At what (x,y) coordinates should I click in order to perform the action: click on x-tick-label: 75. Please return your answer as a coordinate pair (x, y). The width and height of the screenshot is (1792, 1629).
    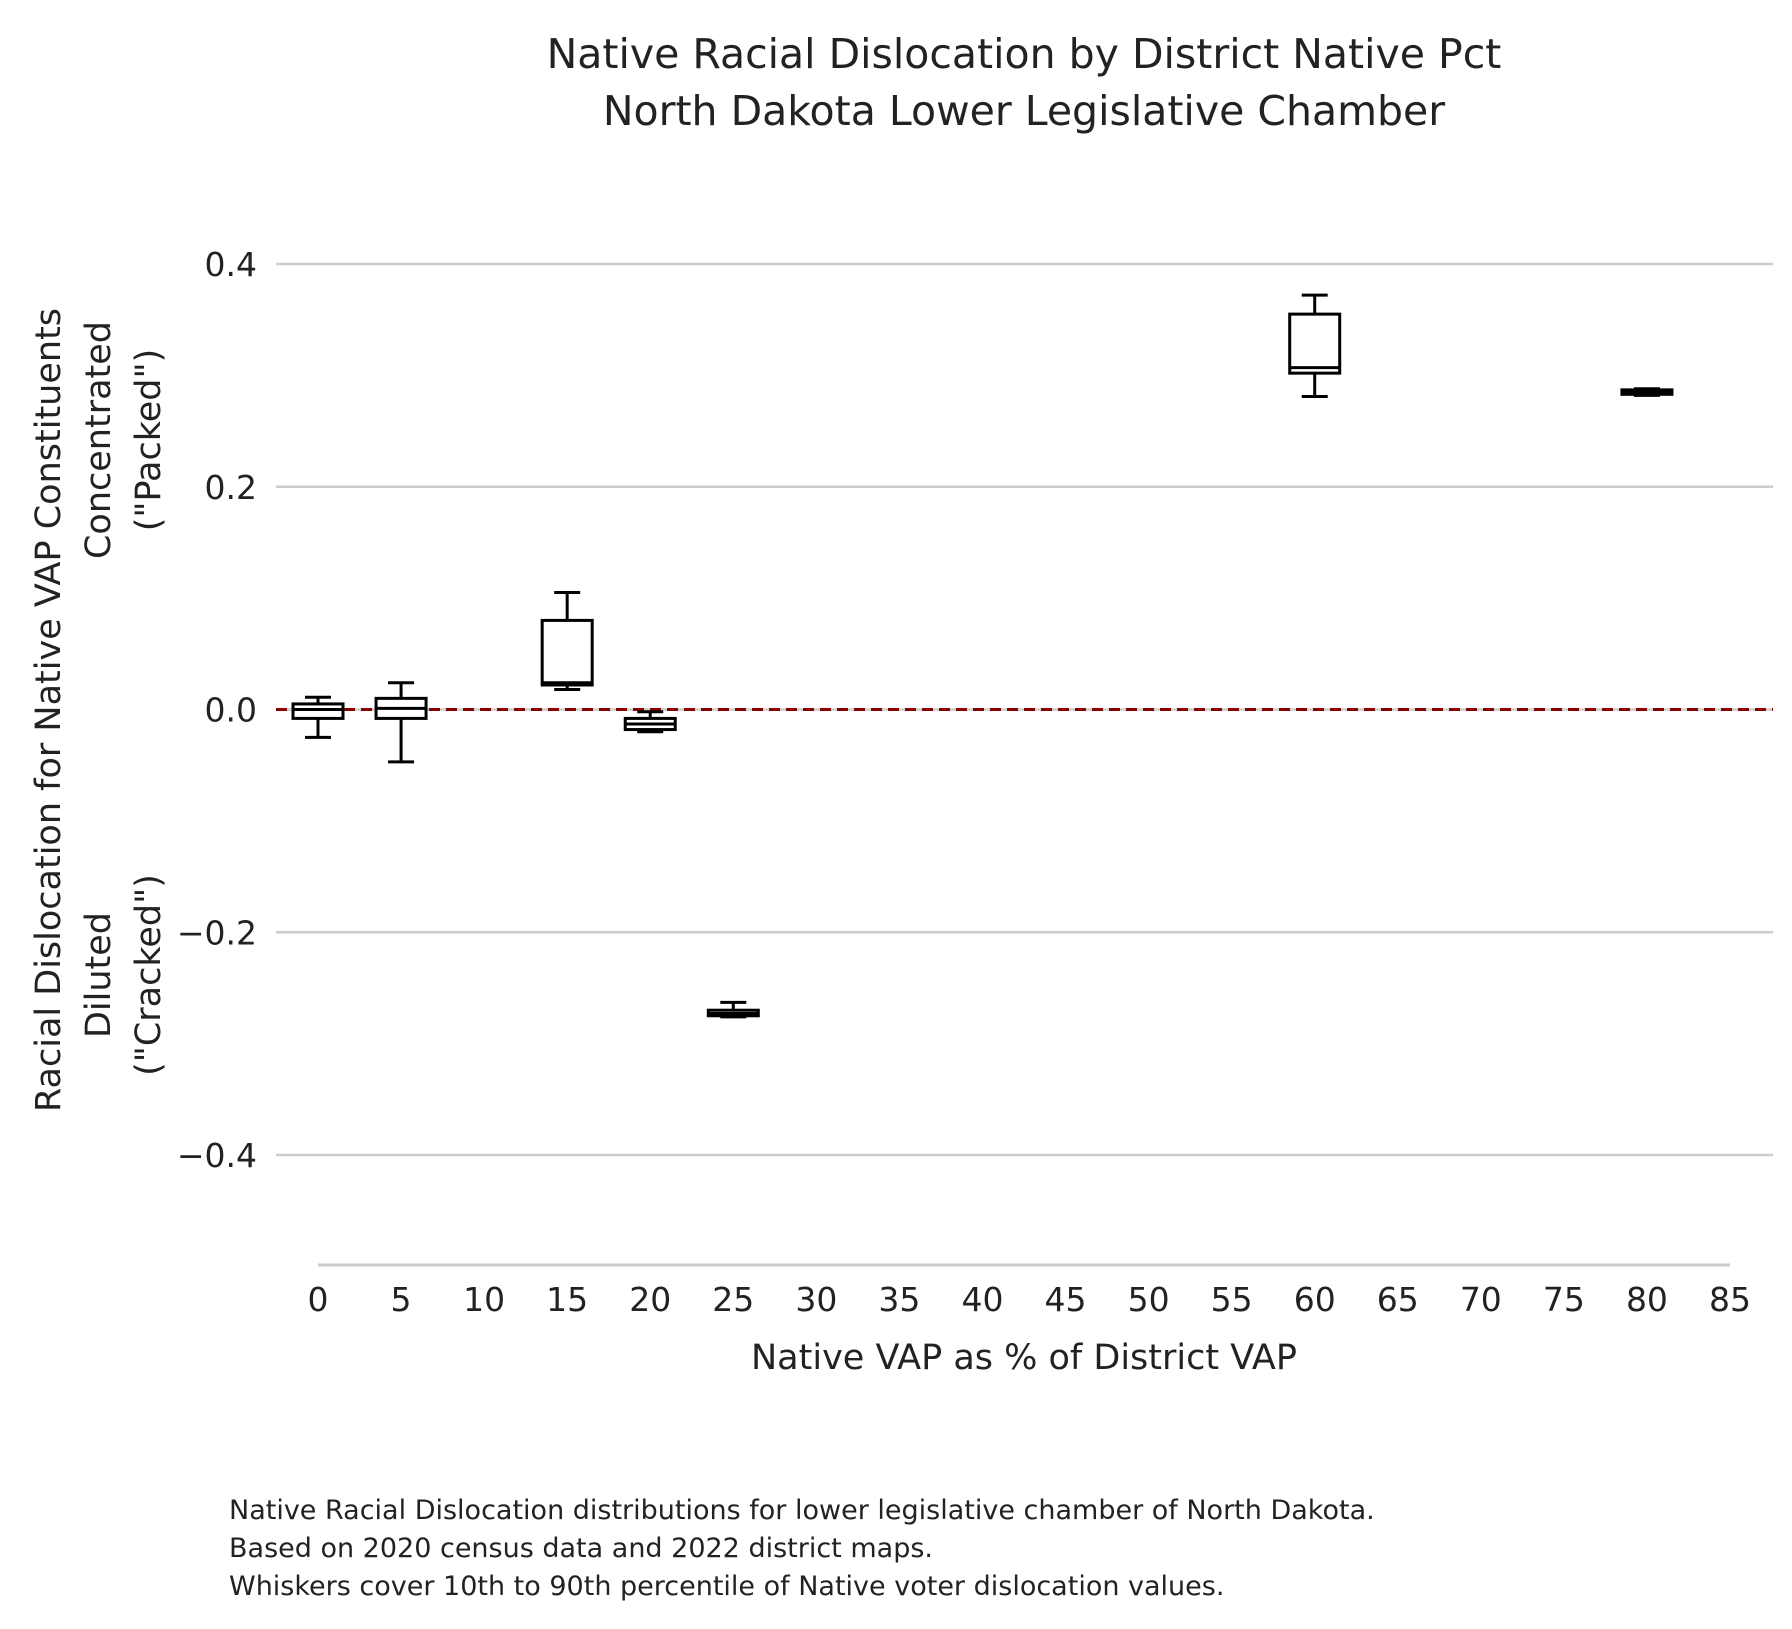
    Looking at the image, I should click on (1564, 1299).